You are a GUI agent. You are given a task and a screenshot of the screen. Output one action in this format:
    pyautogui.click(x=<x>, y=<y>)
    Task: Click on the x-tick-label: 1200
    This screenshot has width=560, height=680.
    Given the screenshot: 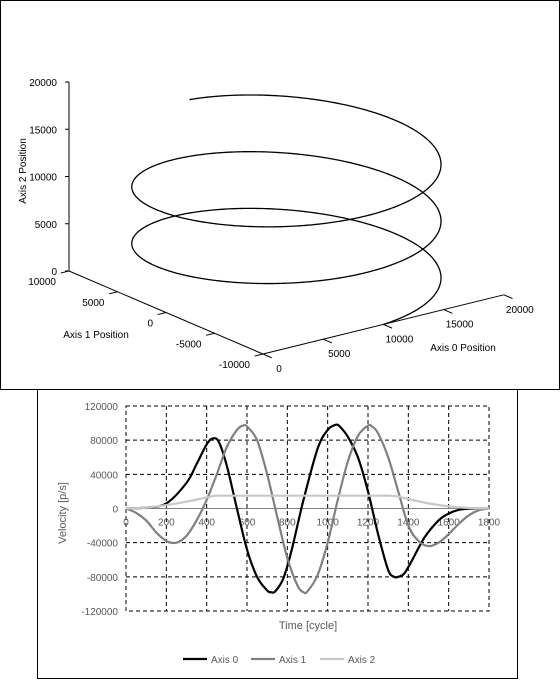 What is the action you would take?
    pyautogui.click(x=368, y=523)
    